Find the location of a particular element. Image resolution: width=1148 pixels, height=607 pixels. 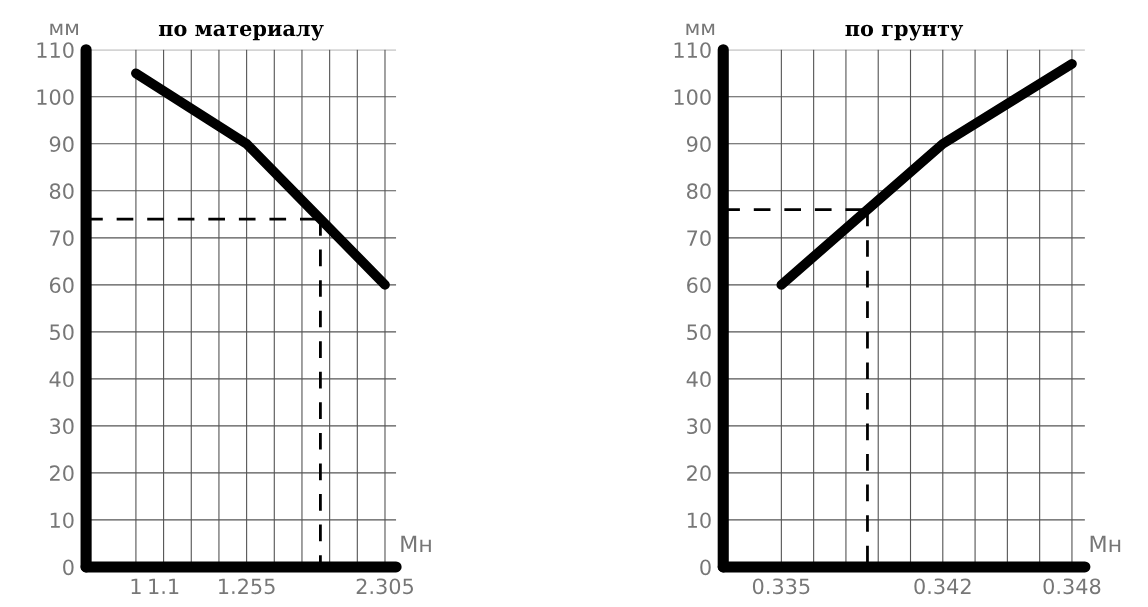

x-tick-label: 1 is located at coordinates (136, 586).